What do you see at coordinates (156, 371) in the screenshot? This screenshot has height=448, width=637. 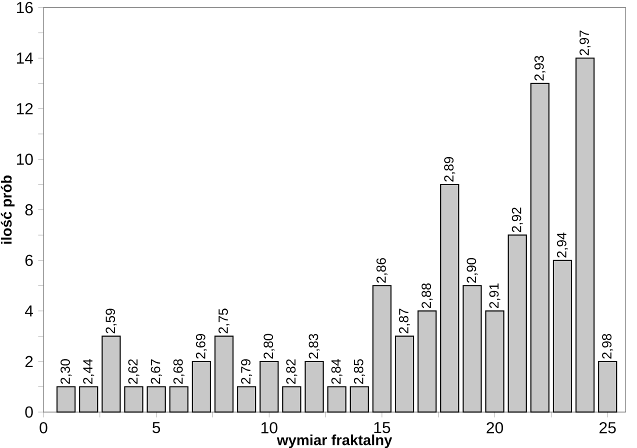 I see `annotation: 2,67` at bounding box center [156, 371].